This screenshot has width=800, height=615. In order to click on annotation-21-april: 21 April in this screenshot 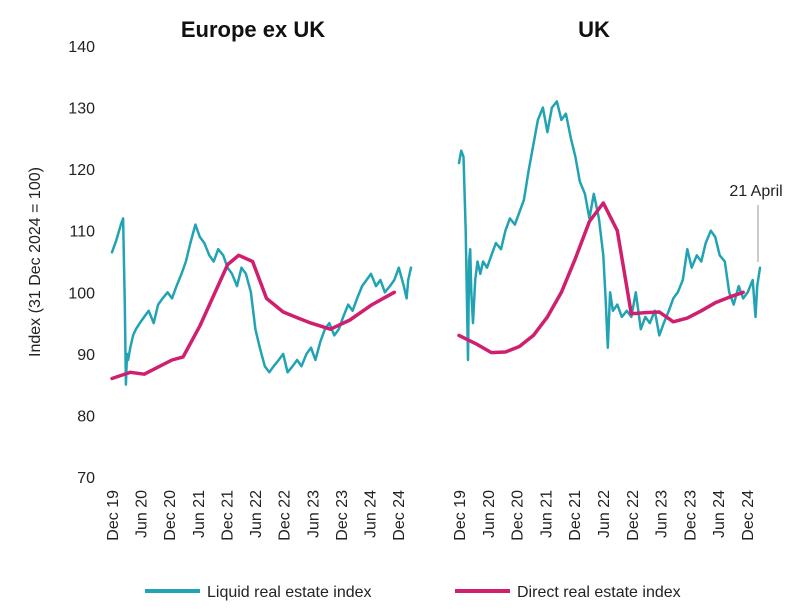, I will do `click(755, 191)`.